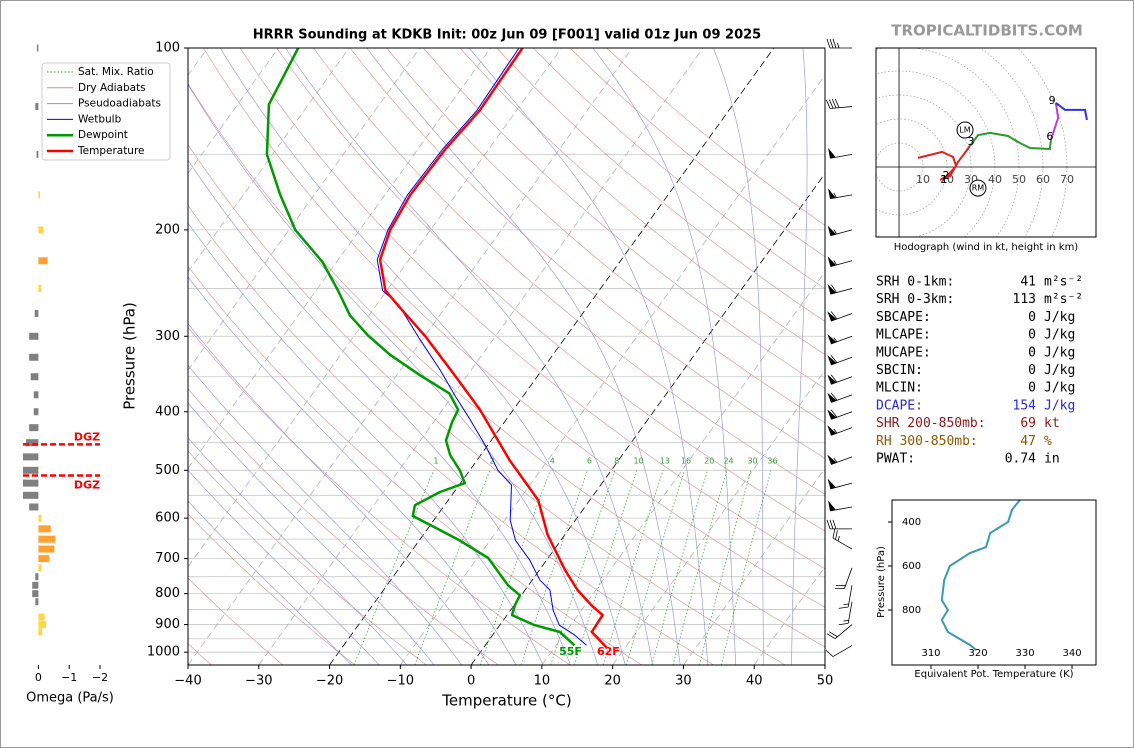 This screenshot has height=748, width=1134. I want to click on x-axis-label: Temperature (°C), so click(506, 701).